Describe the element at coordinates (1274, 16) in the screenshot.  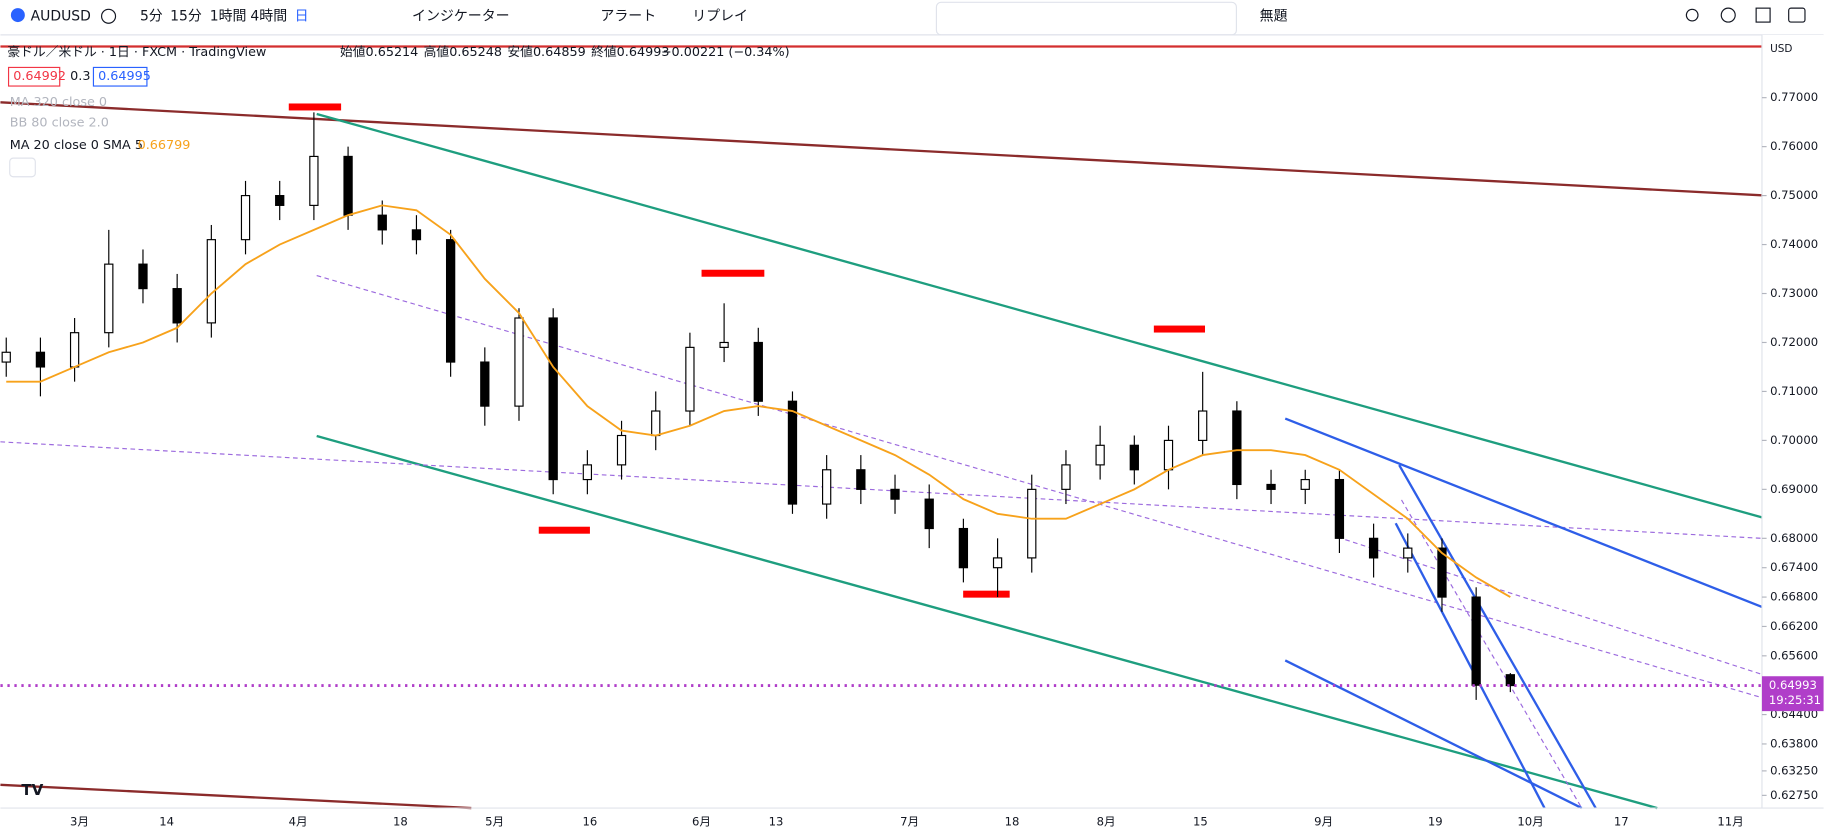
I see `layout-name: 無題` at that location.